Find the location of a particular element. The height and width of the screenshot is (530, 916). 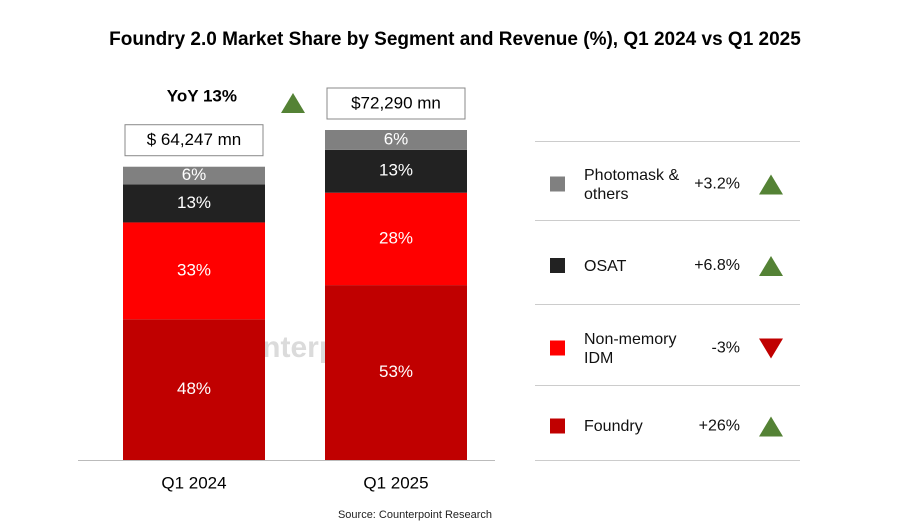

legend-change: +3.2% is located at coordinates (717, 184).